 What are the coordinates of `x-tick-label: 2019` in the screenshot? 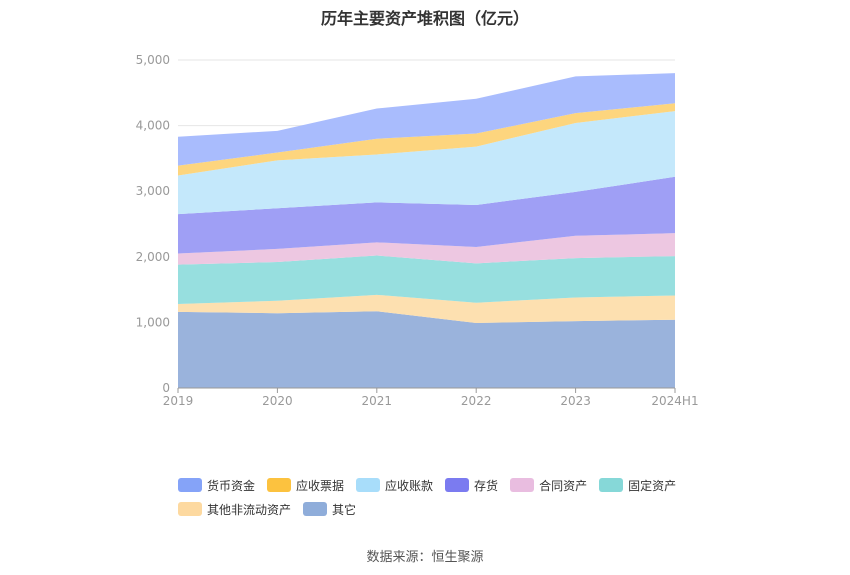 It's located at (178, 401).